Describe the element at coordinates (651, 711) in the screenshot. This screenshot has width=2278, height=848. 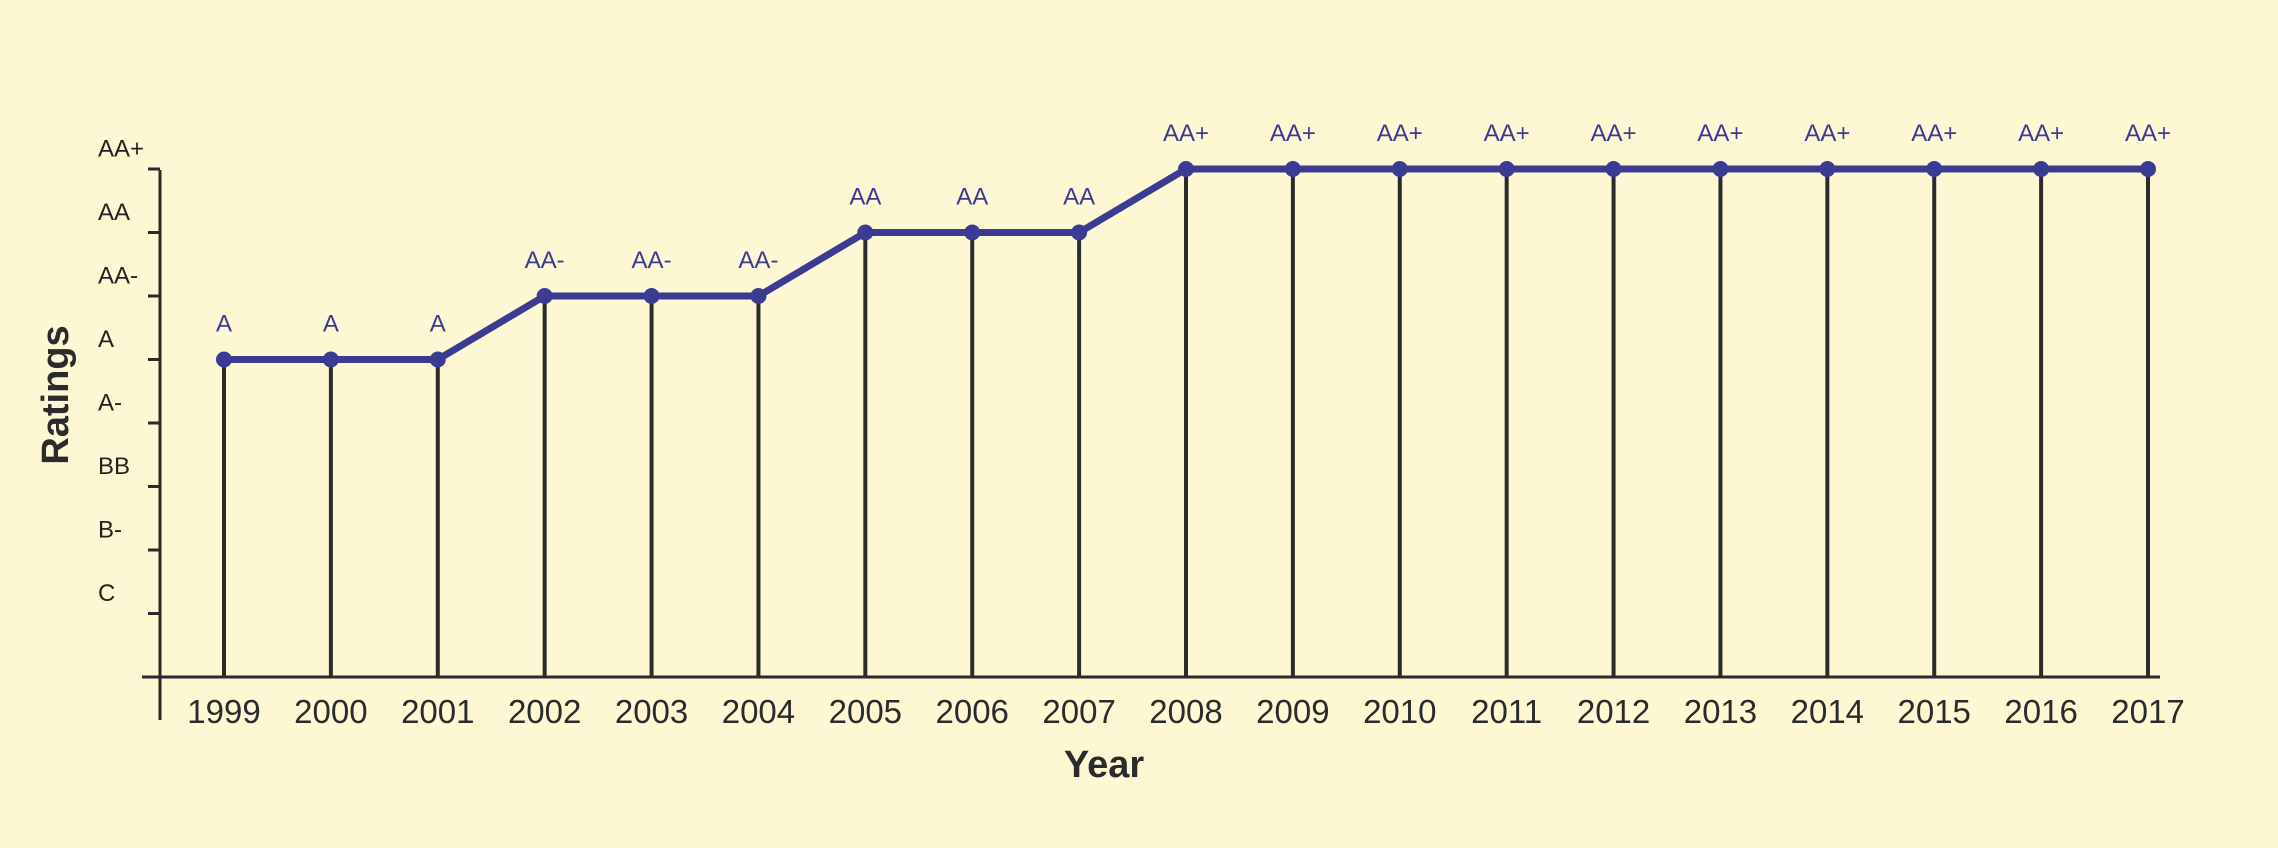
I see `x-tick-label: 2003` at that location.